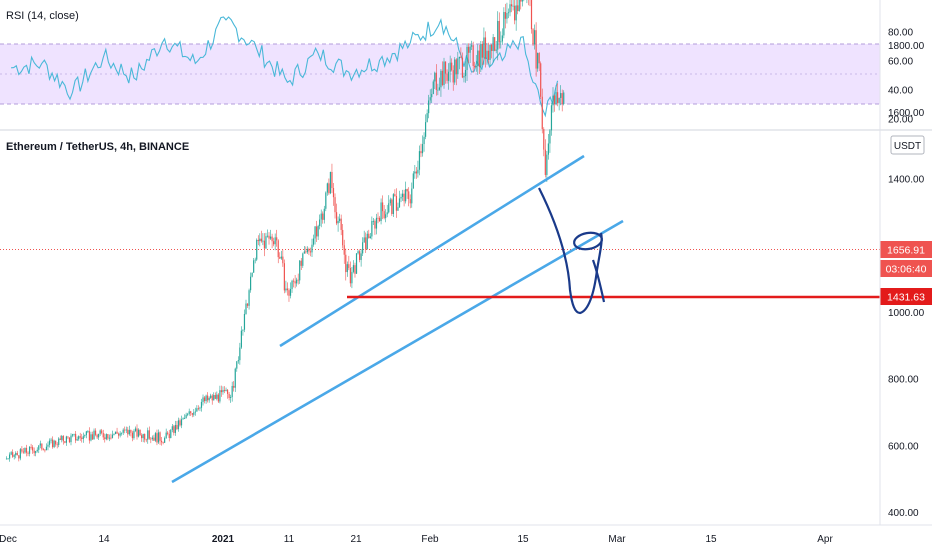 This screenshot has height=550, width=932. Describe the element at coordinates (906, 113) in the screenshot. I see `price-tick-label: 1600.00` at that location.